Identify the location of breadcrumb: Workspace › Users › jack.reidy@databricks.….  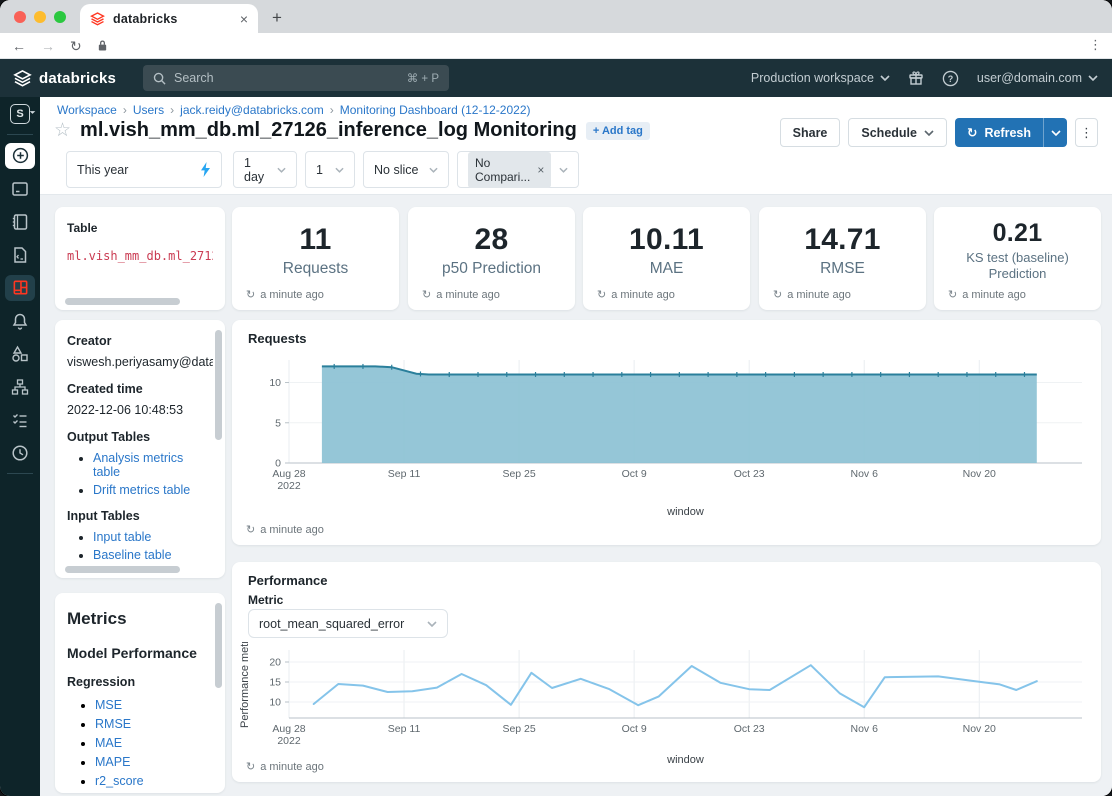
(294, 110).